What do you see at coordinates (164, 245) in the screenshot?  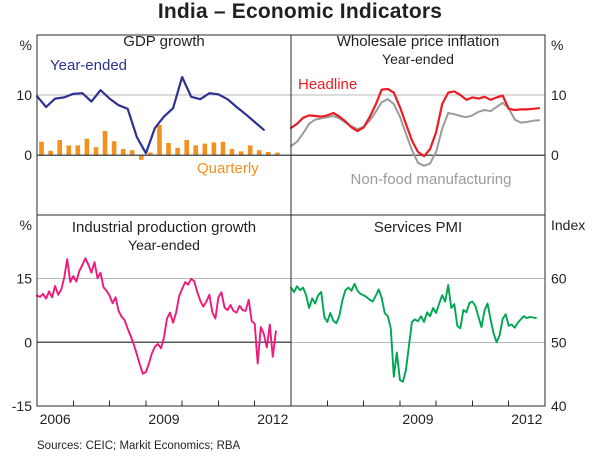 I see `panel-subtitle-year-ended-ip: Year-ended` at bounding box center [164, 245].